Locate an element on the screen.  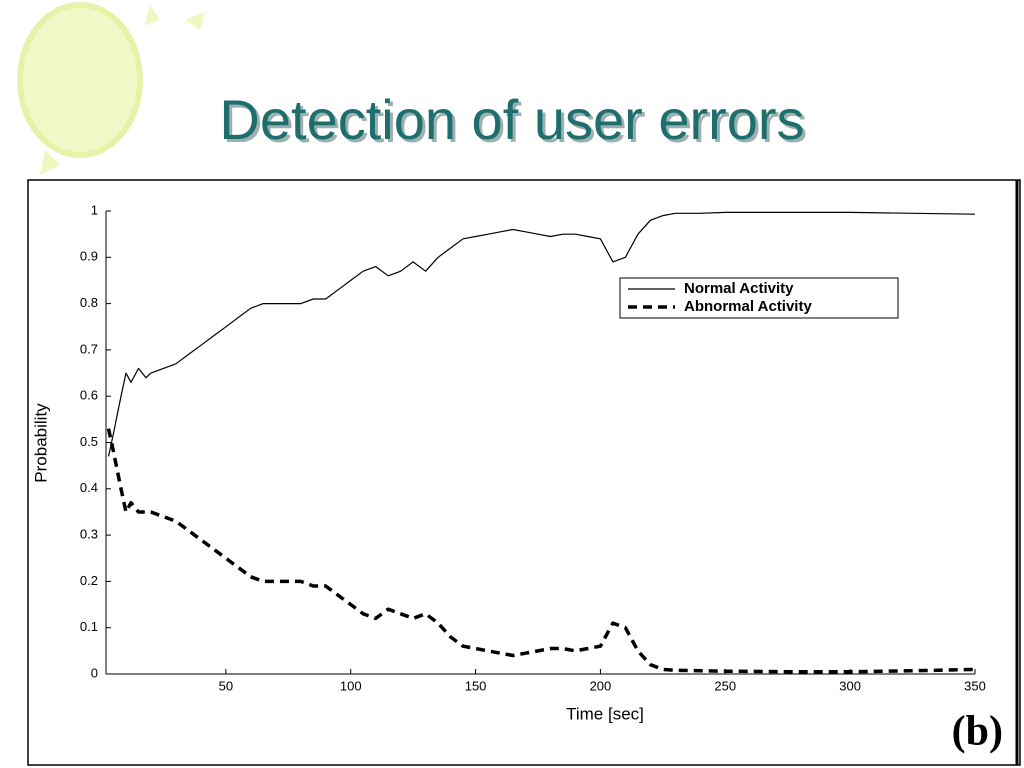
sparkle is located at coordinates (122, 90).